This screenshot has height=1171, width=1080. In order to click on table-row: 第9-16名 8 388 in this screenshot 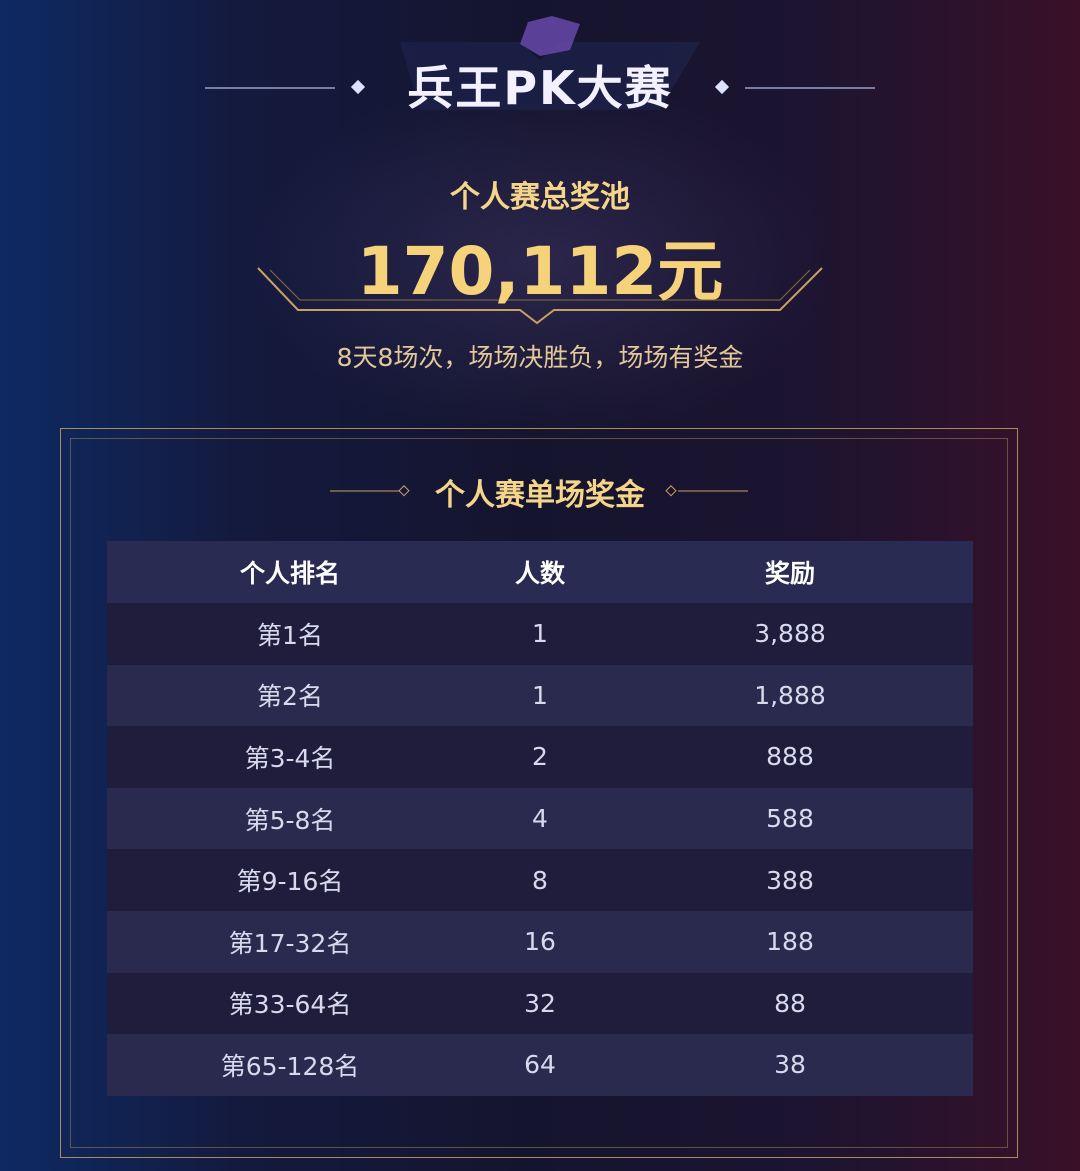, I will do `click(540, 880)`.